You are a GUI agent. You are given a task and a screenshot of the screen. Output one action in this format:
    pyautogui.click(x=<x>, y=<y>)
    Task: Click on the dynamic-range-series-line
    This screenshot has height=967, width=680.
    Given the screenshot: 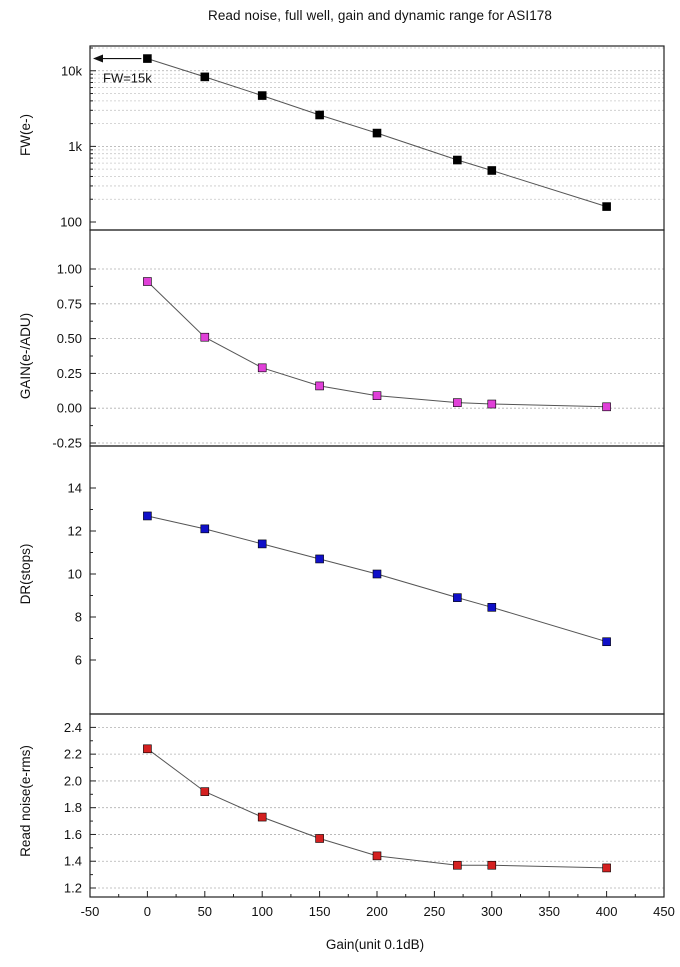 What is the action you would take?
    pyautogui.click(x=377, y=579)
    